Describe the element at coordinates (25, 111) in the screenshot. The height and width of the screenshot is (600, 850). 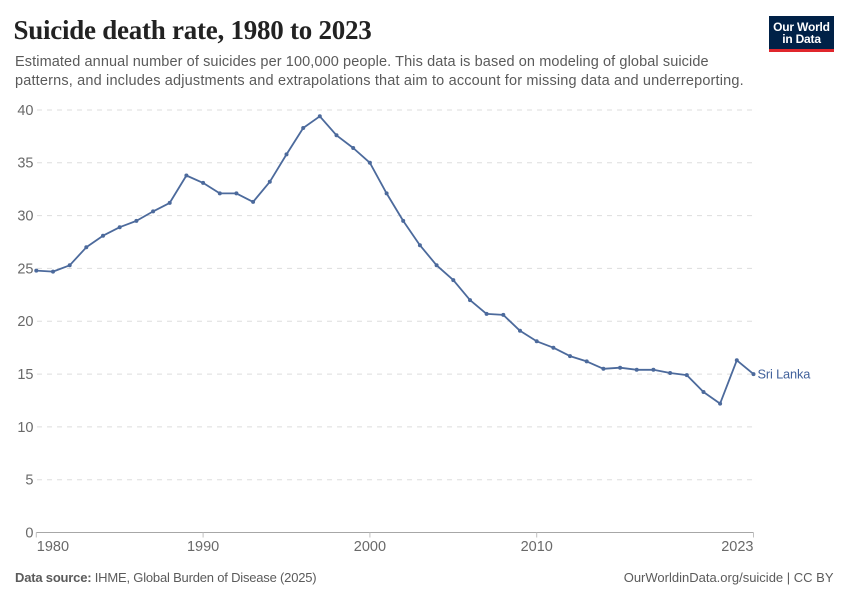
I see `svg-text: 40` at that location.